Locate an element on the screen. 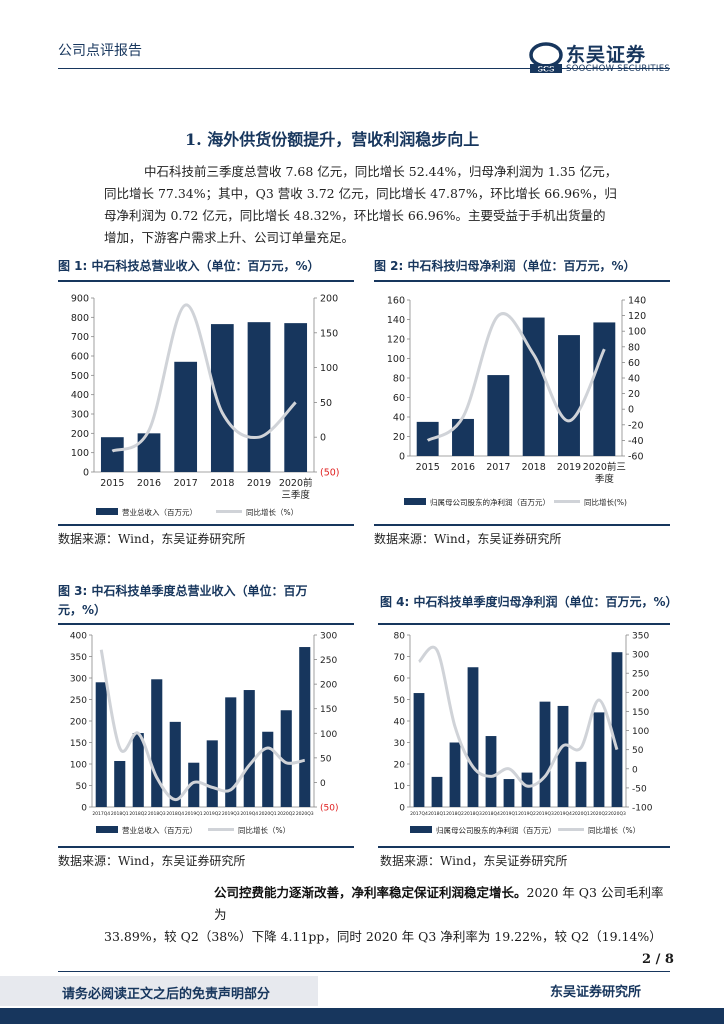 The image size is (724, 1024). category-label: 2019Q3 is located at coordinates (545, 814).